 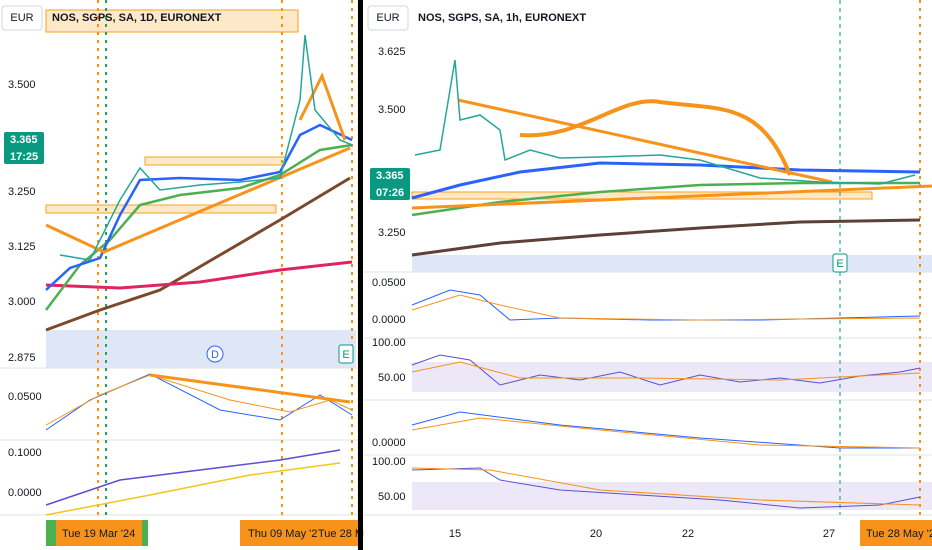 What do you see at coordinates (25, 493) in the screenshot?
I see `adx-label: 0.0000` at bounding box center [25, 493].